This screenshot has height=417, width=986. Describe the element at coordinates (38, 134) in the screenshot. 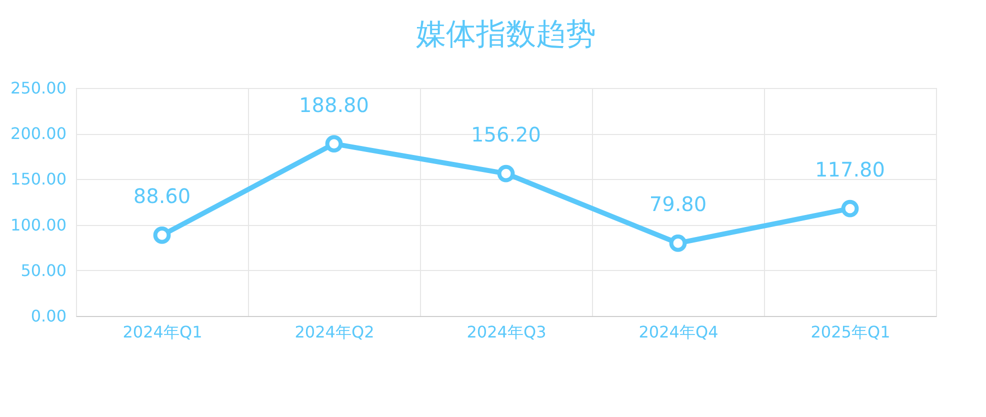

I see `y-tick-label: 200.00` at that location.